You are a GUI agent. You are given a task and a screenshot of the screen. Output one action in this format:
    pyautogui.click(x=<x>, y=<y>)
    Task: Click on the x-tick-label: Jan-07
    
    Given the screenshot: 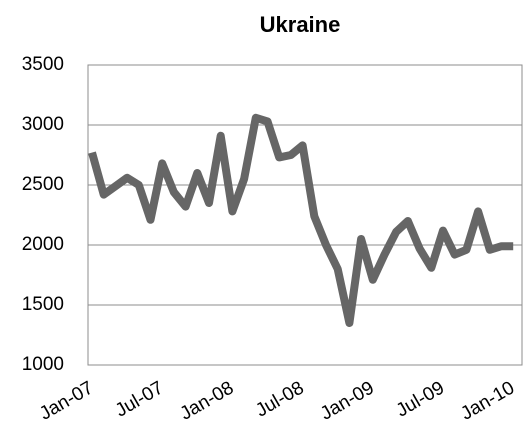 What is the action you would take?
    pyautogui.click(x=66, y=400)
    